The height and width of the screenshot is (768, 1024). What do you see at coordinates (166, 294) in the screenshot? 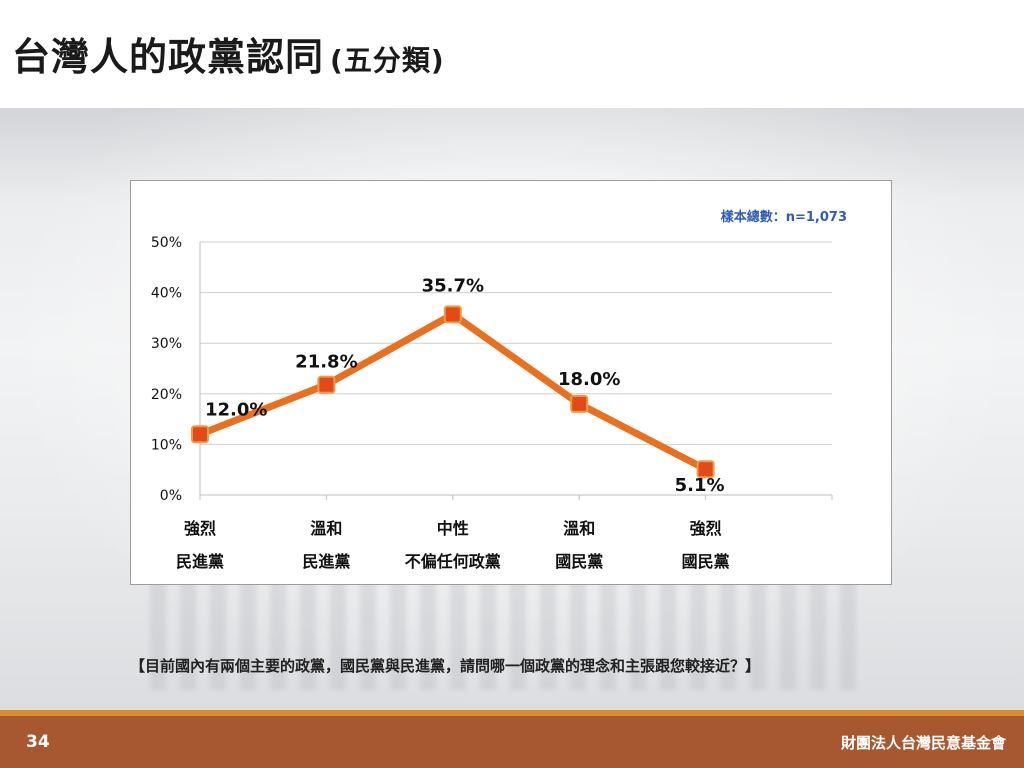
I see `y-tick-label: 40%` at bounding box center [166, 294].